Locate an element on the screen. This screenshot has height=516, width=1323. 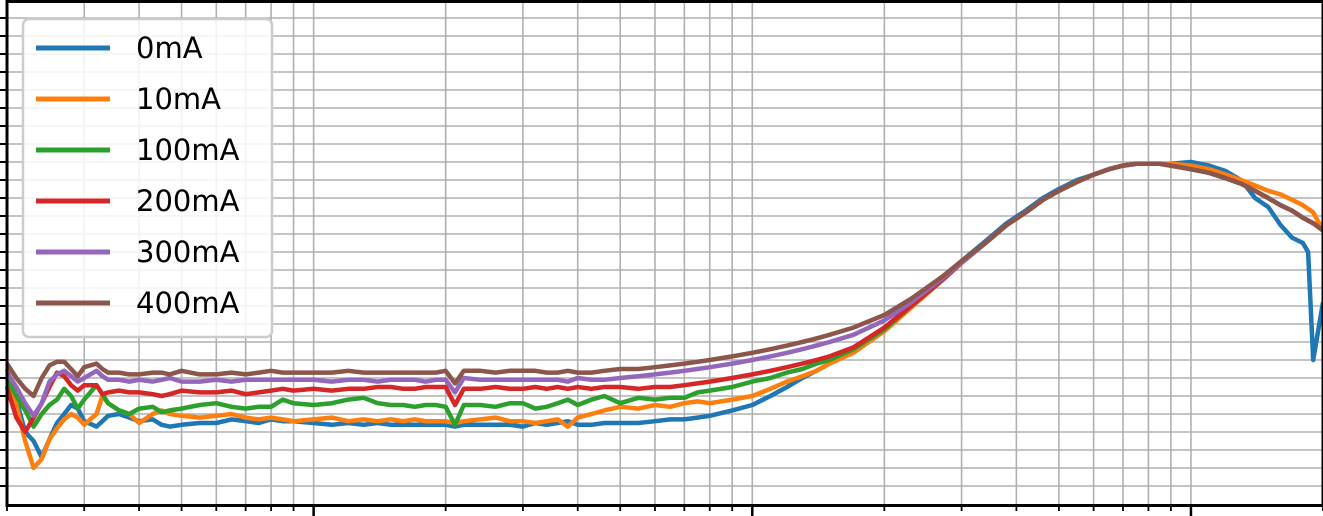
legend: 0mA 10mA 100mA 200mA 300mA 400mA is located at coordinates (147, 178).